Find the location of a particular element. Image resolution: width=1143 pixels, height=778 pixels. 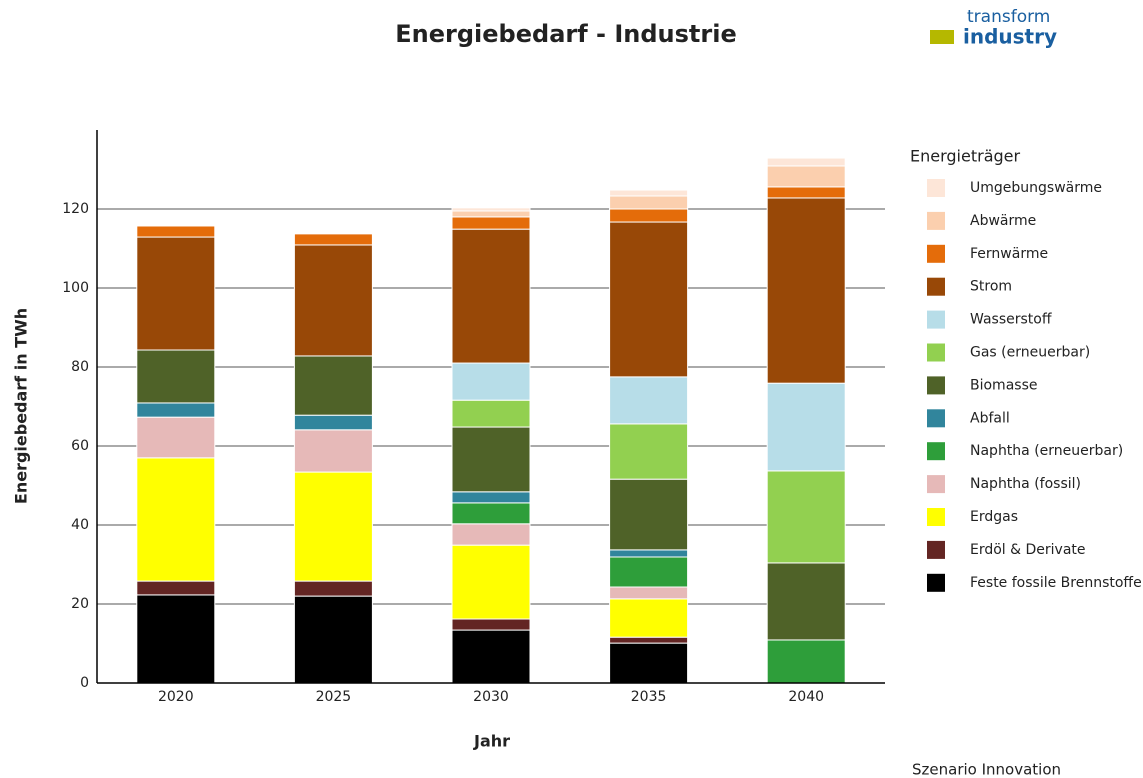

legend-label: Feste fossile Brennstoffe is located at coordinates (1056, 583).